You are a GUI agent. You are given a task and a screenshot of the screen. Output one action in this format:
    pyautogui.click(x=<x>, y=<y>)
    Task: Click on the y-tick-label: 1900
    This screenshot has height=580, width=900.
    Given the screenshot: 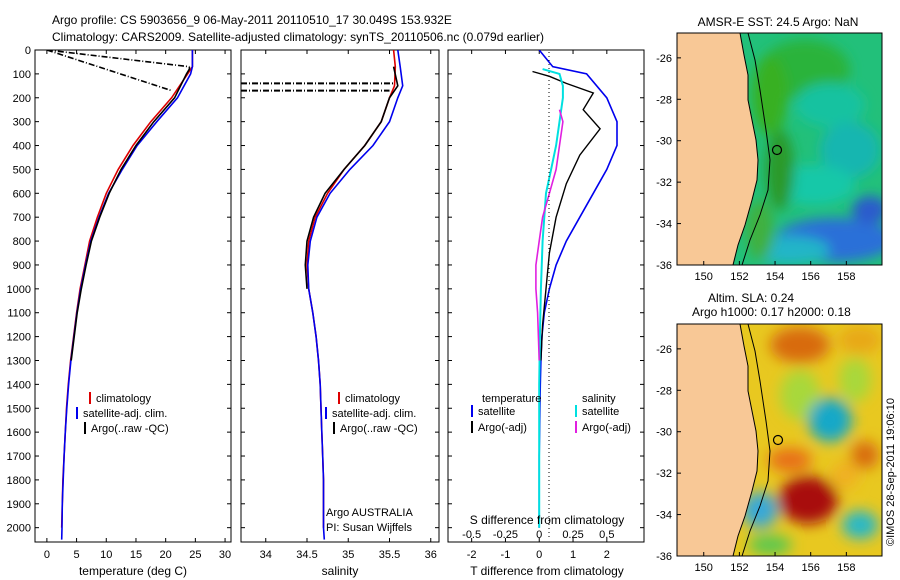 What is the action you would take?
    pyautogui.click(x=19, y=505)
    